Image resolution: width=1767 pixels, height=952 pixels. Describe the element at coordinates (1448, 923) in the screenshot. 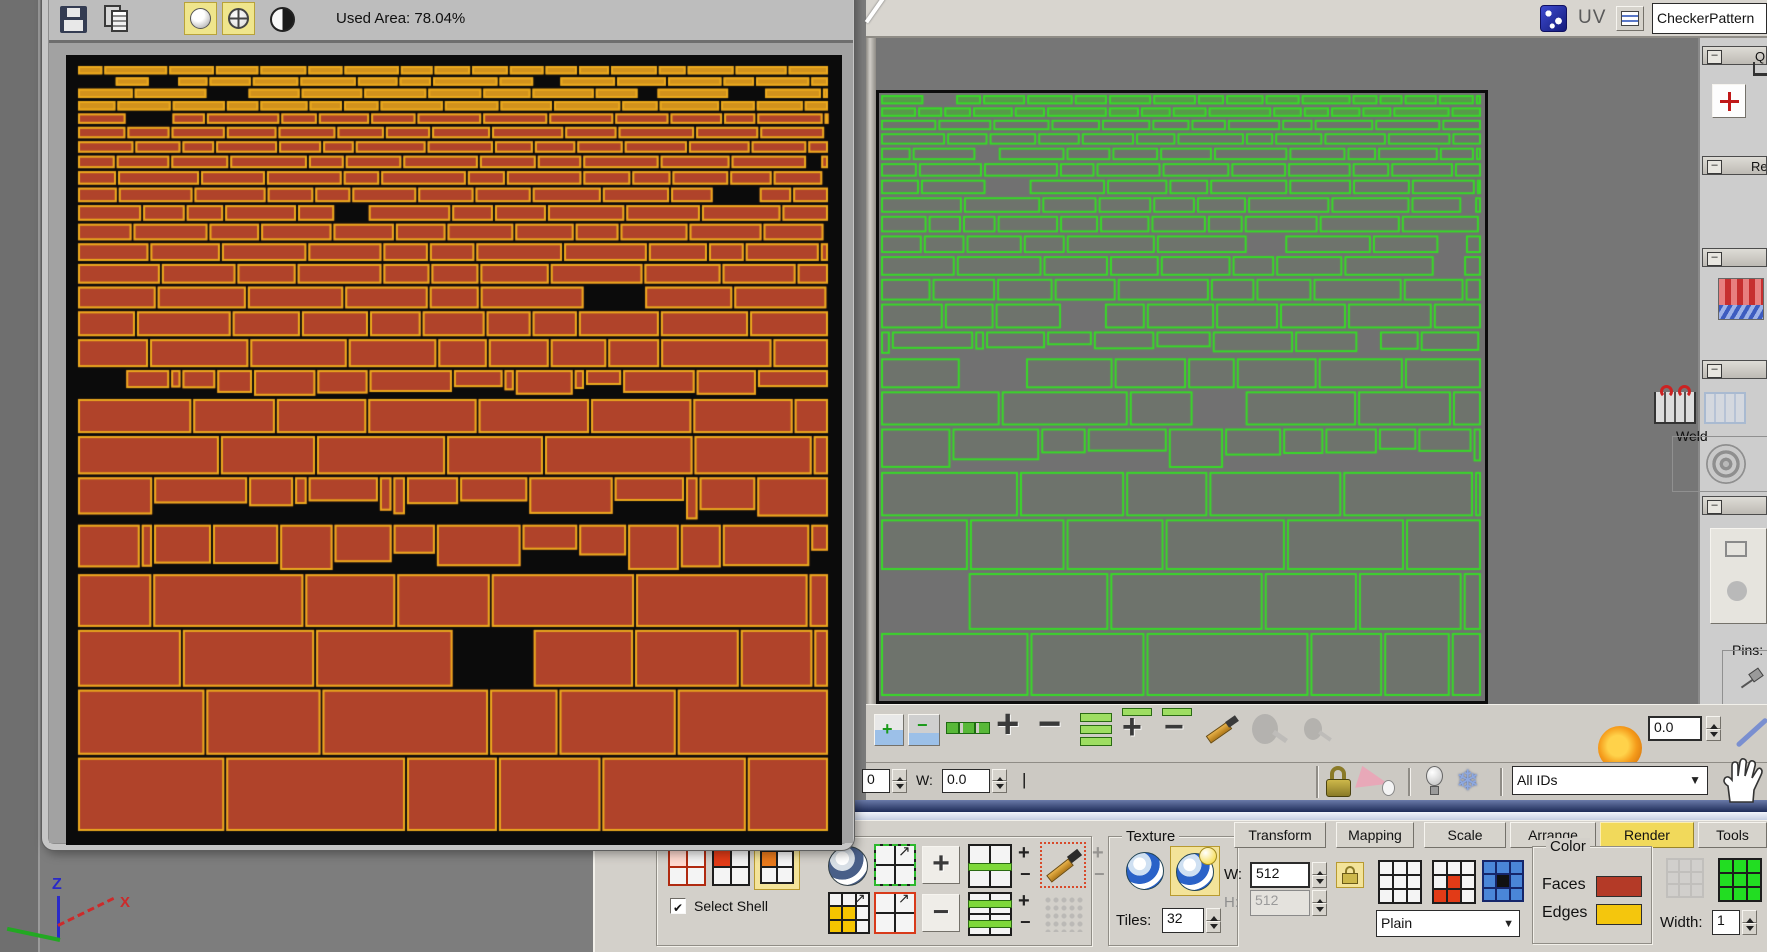

I see `render-pattern-dropdown: Plain ▼` at that location.